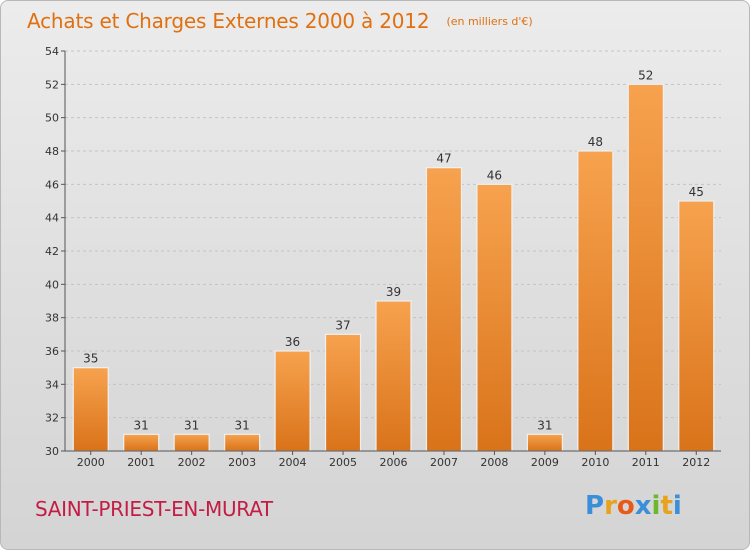 The image size is (750, 550). What do you see at coordinates (696, 462) in the screenshot?
I see `x-tick-label: 2012` at bounding box center [696, 462].